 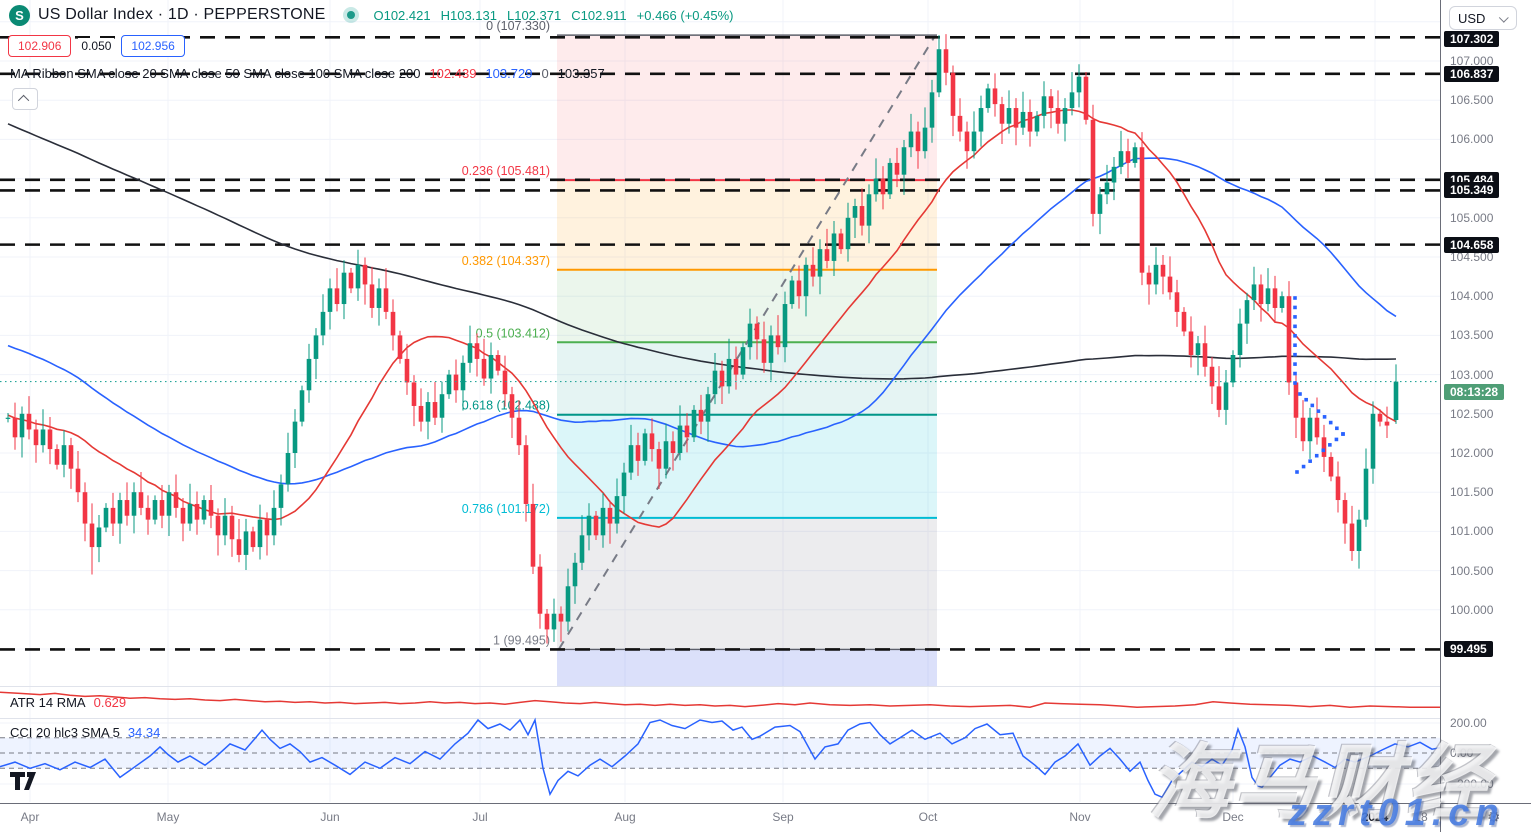 I want to click on symbol-logo-icon: S, so click(x=19, y=15).